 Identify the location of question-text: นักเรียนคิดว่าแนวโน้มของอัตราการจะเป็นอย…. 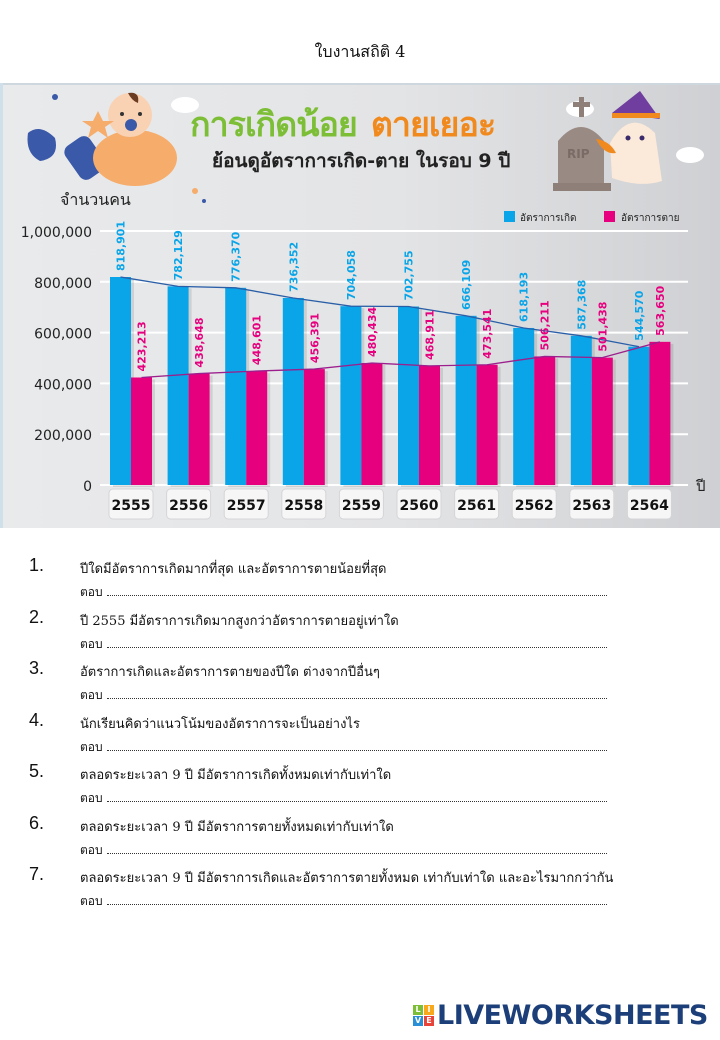
(220, 724).